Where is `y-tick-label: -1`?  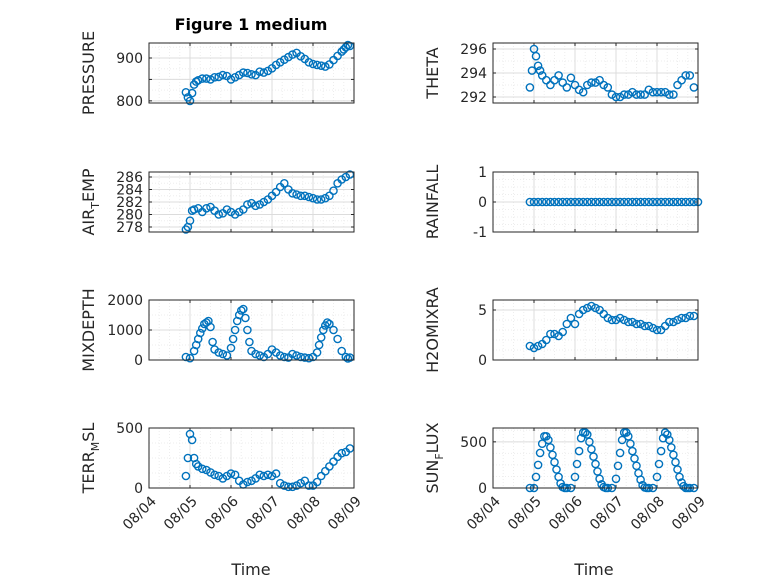 y-tick-label: -1 is located at coordinates (480, 233).